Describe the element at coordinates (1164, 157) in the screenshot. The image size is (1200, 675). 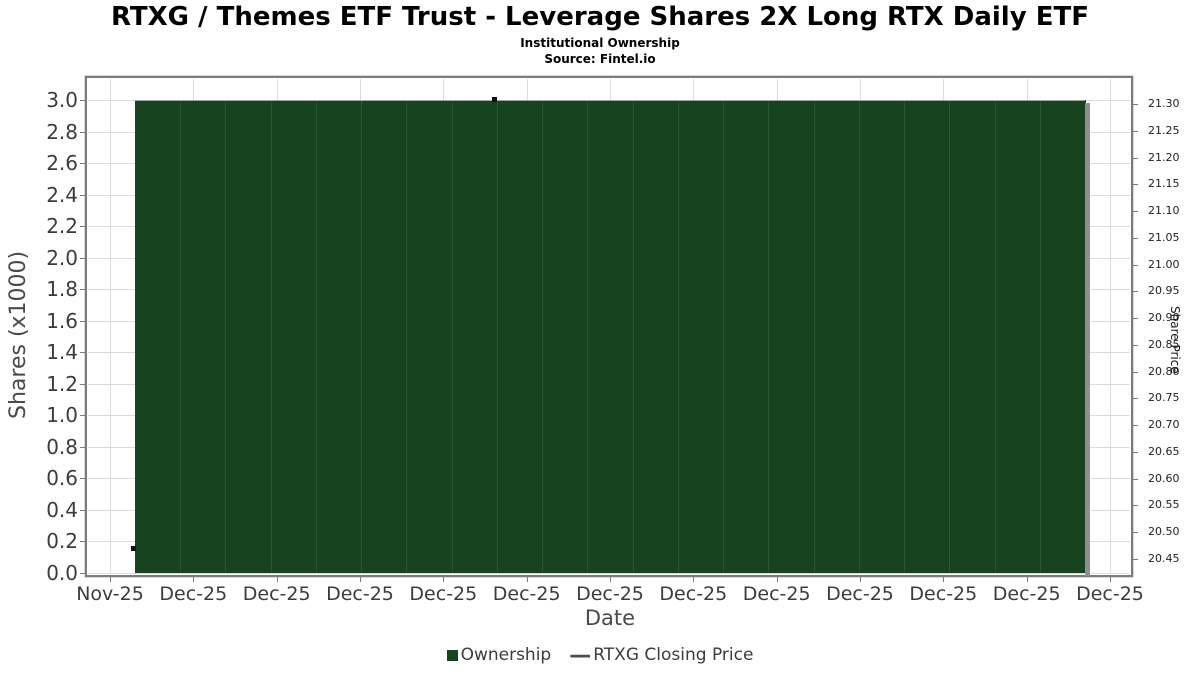
I see `right-axis-tick-label: 21.20` at that location.